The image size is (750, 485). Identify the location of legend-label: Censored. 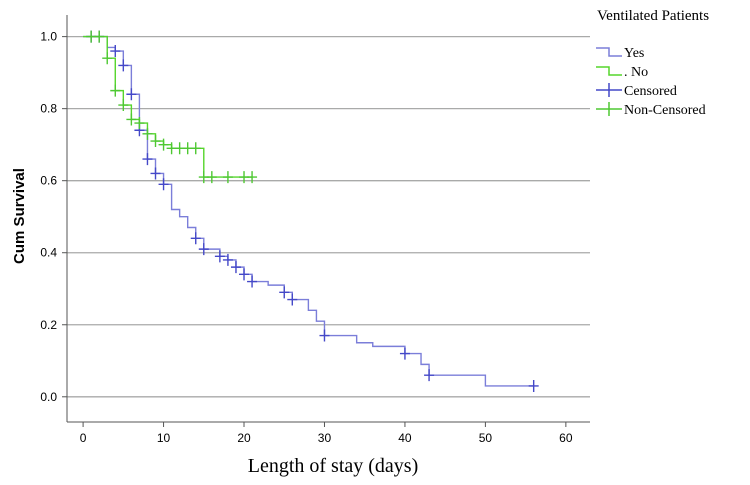
(650, 91).